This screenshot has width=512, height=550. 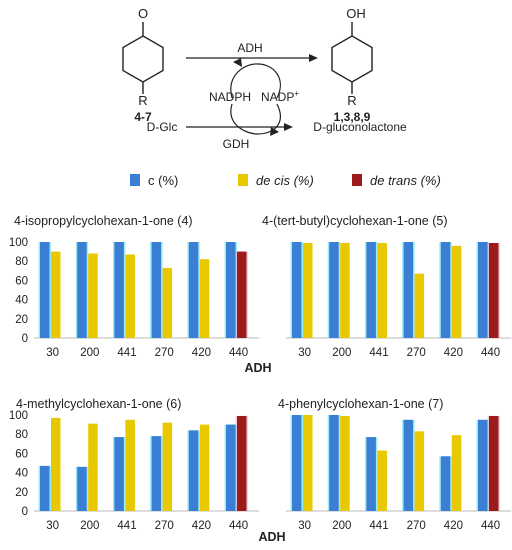 I want to click on product-atom: OH, so click(x=356, y=13).